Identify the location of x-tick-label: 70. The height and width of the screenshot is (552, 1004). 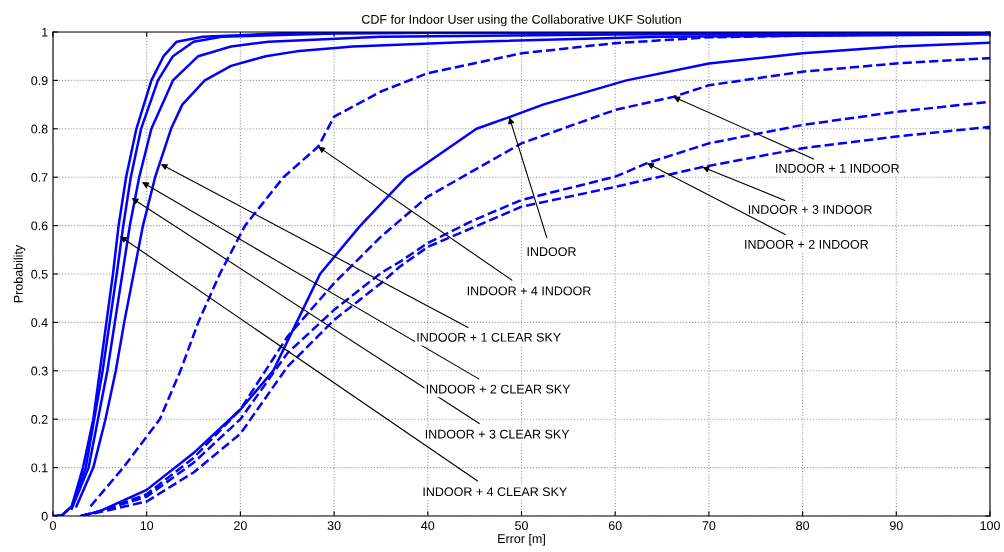
(709, 526).